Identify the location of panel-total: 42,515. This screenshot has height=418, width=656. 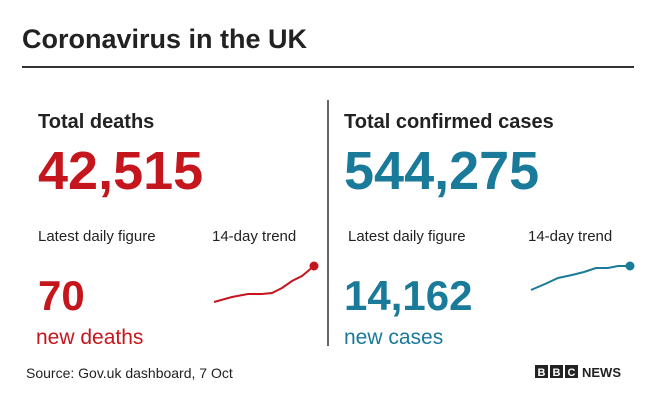
(120, 171).